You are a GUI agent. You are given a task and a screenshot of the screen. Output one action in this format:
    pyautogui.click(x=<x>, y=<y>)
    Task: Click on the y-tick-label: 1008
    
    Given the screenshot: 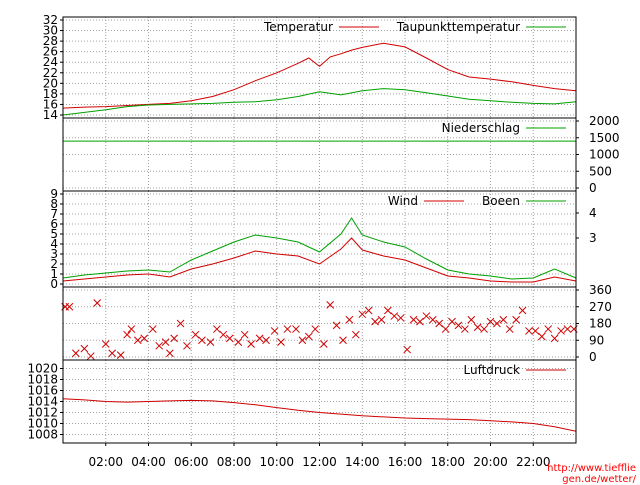 What is the action you would take?
    pyautogui.click(x=42, y=435)
    